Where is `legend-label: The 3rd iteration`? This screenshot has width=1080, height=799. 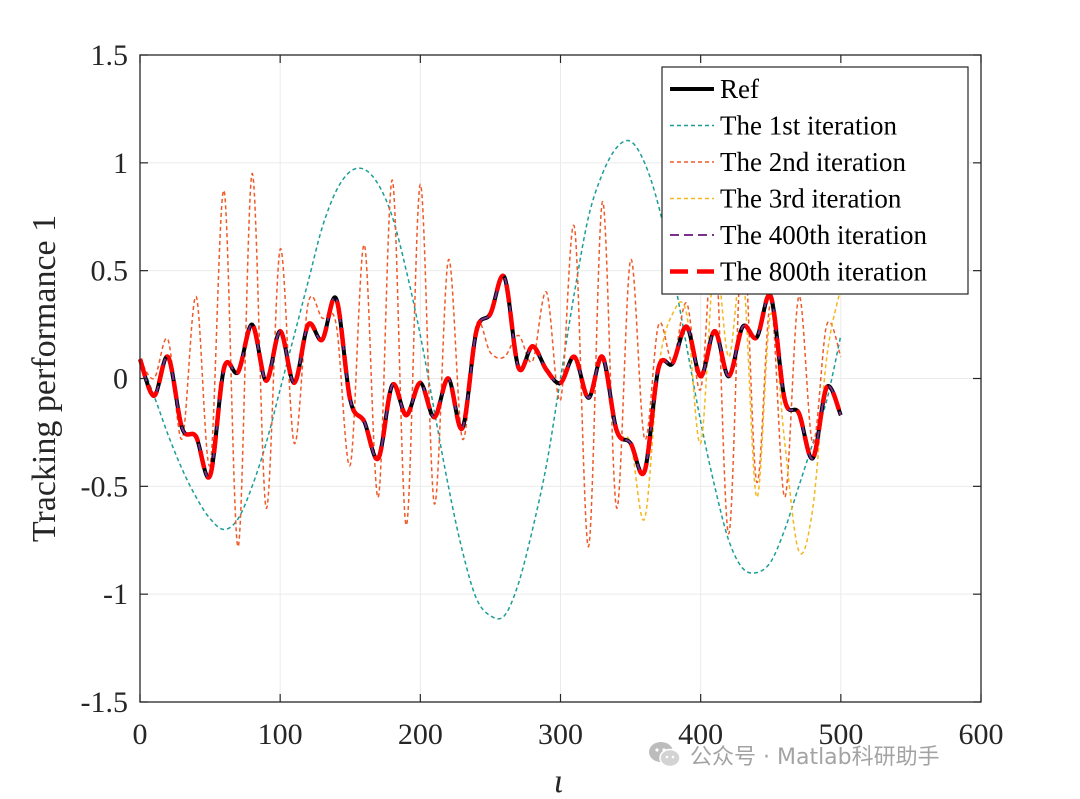 legend-label: The 3rd iteration is located at coordinates (811, 199).